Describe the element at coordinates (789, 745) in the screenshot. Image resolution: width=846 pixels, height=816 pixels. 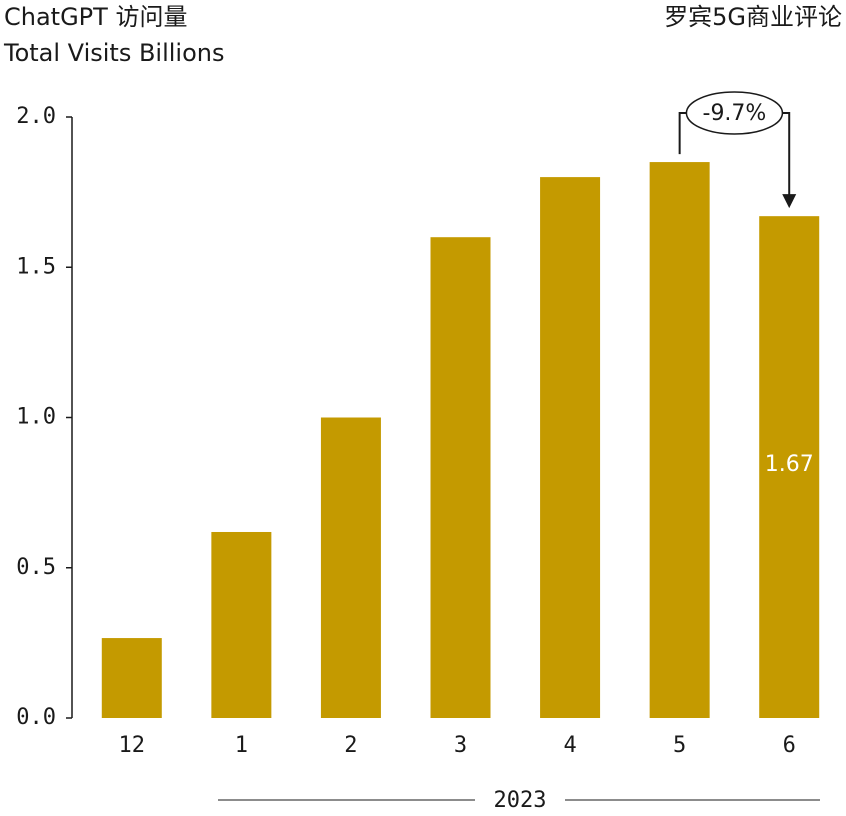
I see `x-tick-label: 6` at that location.